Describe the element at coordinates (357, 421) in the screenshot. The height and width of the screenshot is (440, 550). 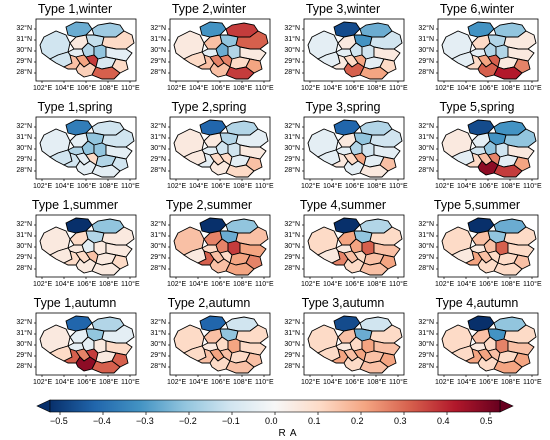
I see `colorbar-tick-label: 0.2` at that location.